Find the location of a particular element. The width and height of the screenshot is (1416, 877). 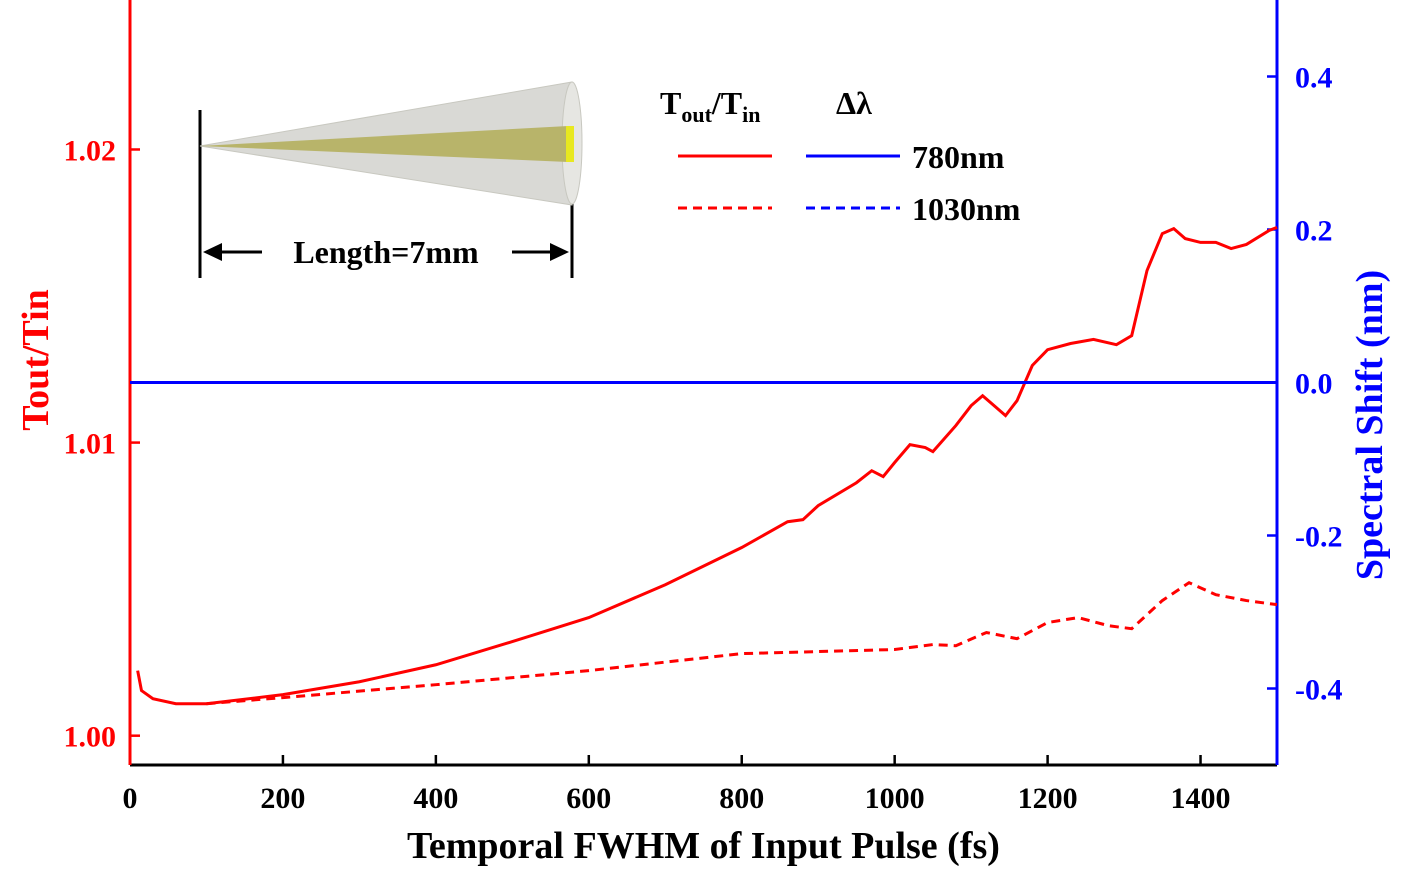

x-tick-label: 600 is located at coordinates (588, 798).